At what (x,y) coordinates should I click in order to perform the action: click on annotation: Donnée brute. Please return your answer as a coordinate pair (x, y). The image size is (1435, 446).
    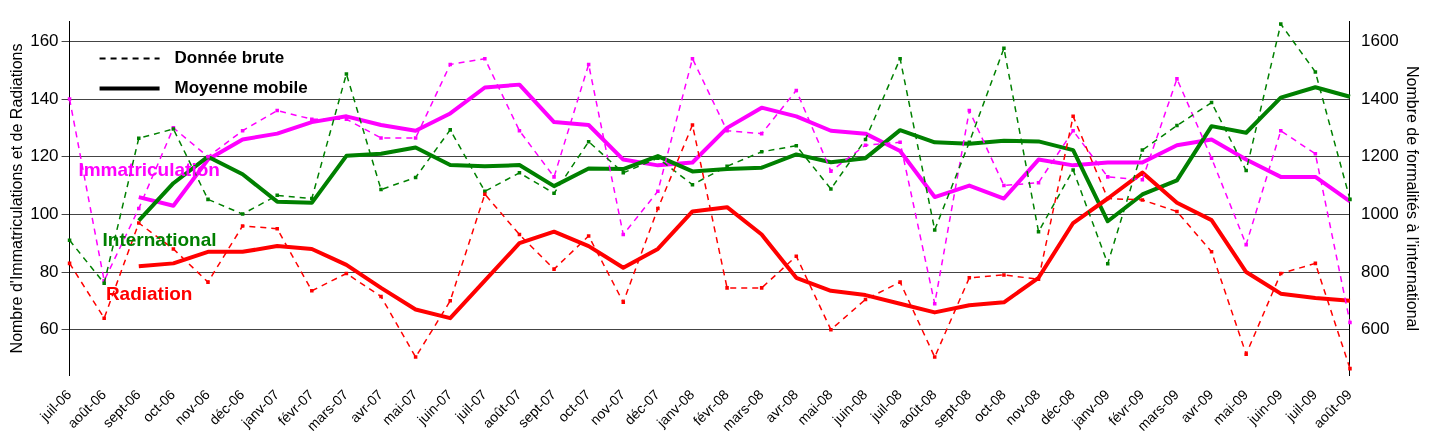
    Looking at the image, I should click on (229, 58).